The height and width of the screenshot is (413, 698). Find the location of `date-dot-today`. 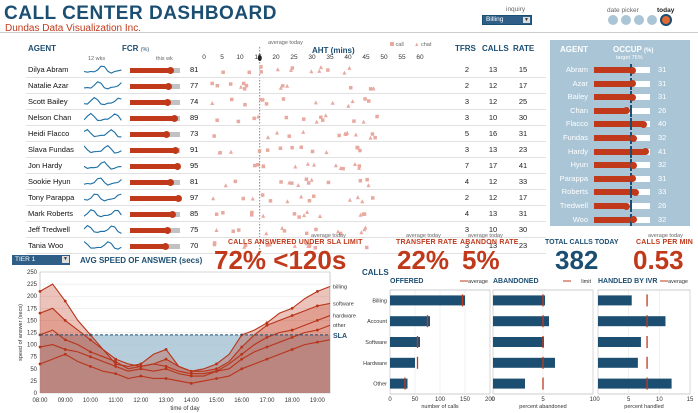

date-dot-today is located at coordinates (666, 20).